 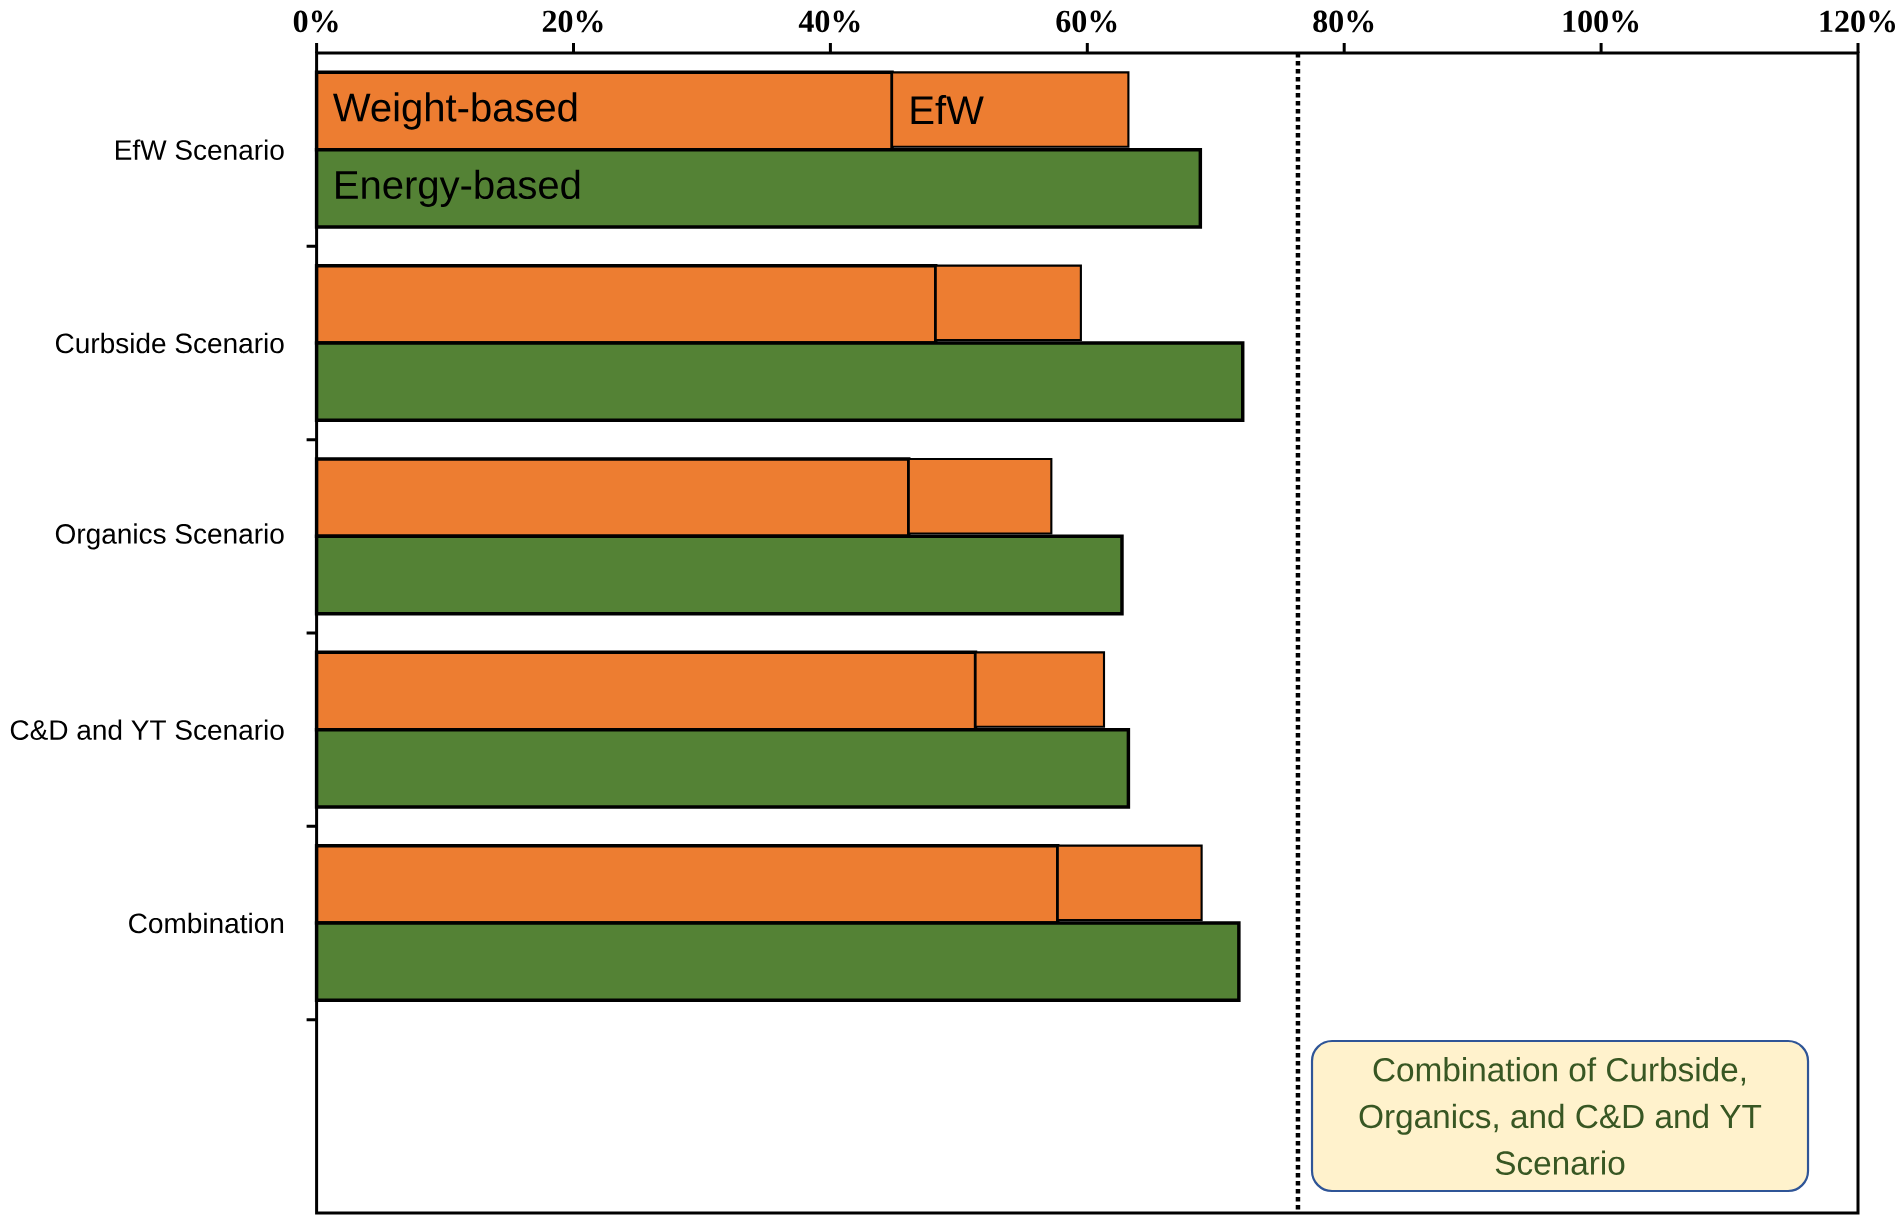 What do you see at coordinates (315, 21) in the screenshot?
I see `x-tick-label: 0%` at bounding box center [315, 21].